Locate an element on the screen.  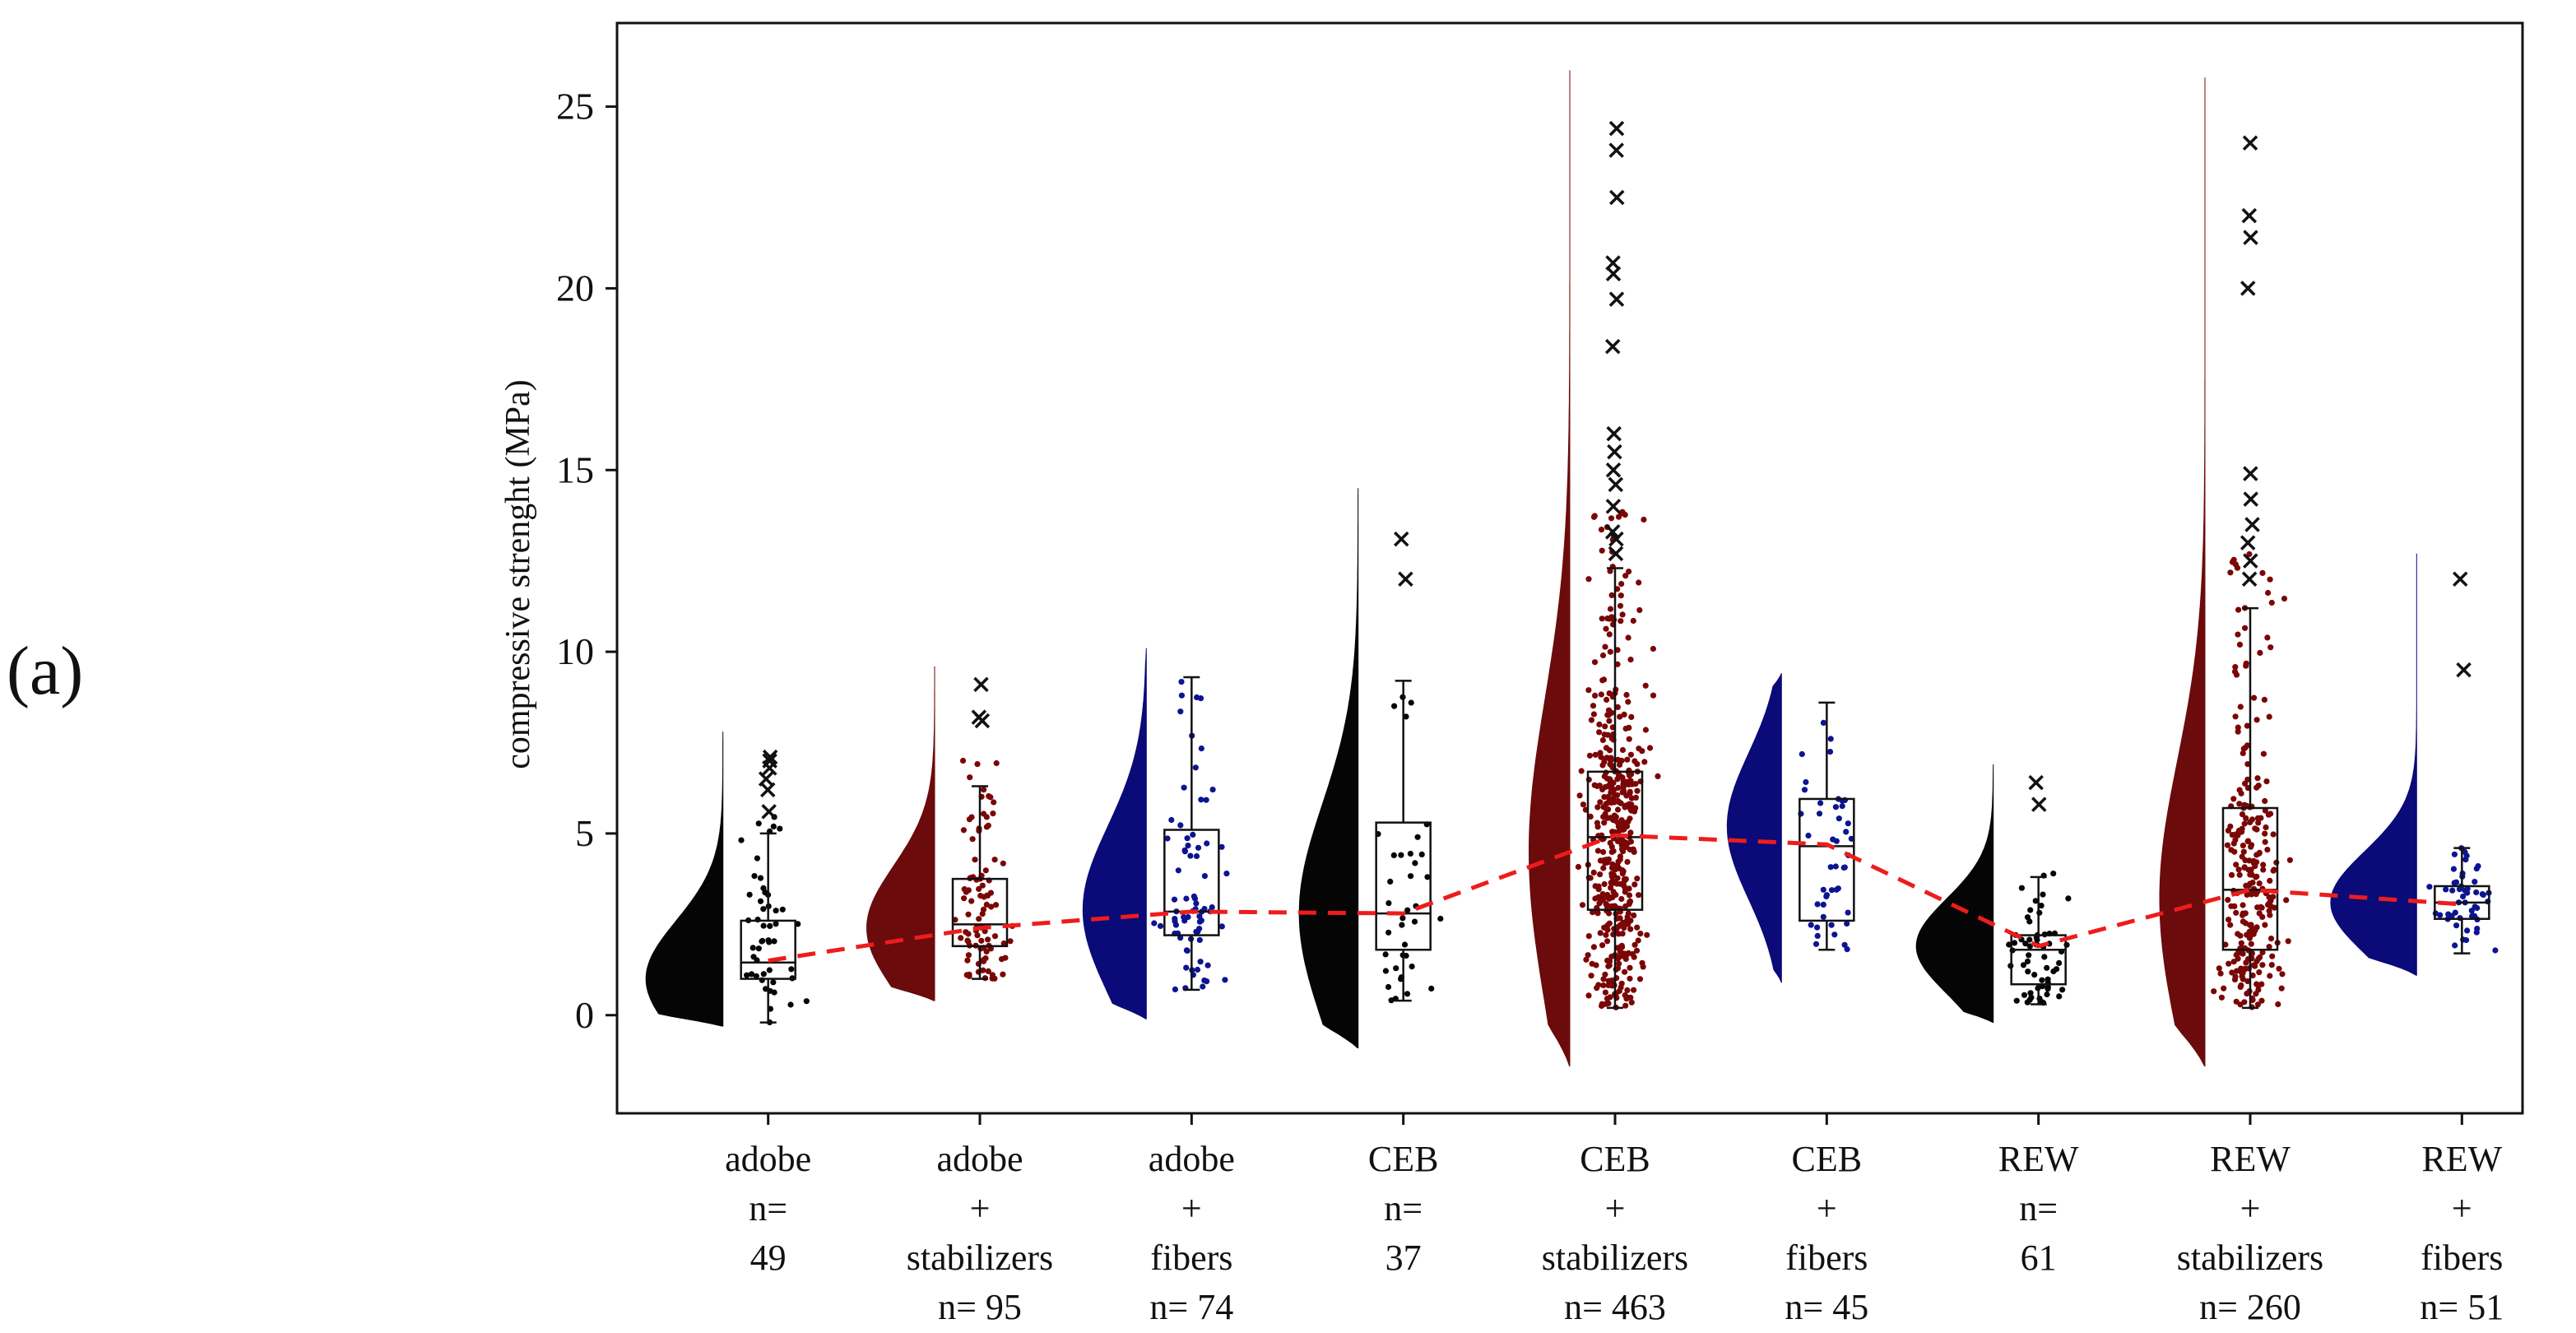
y-tick-label-5: 5 is located at coordinates (584, 833).